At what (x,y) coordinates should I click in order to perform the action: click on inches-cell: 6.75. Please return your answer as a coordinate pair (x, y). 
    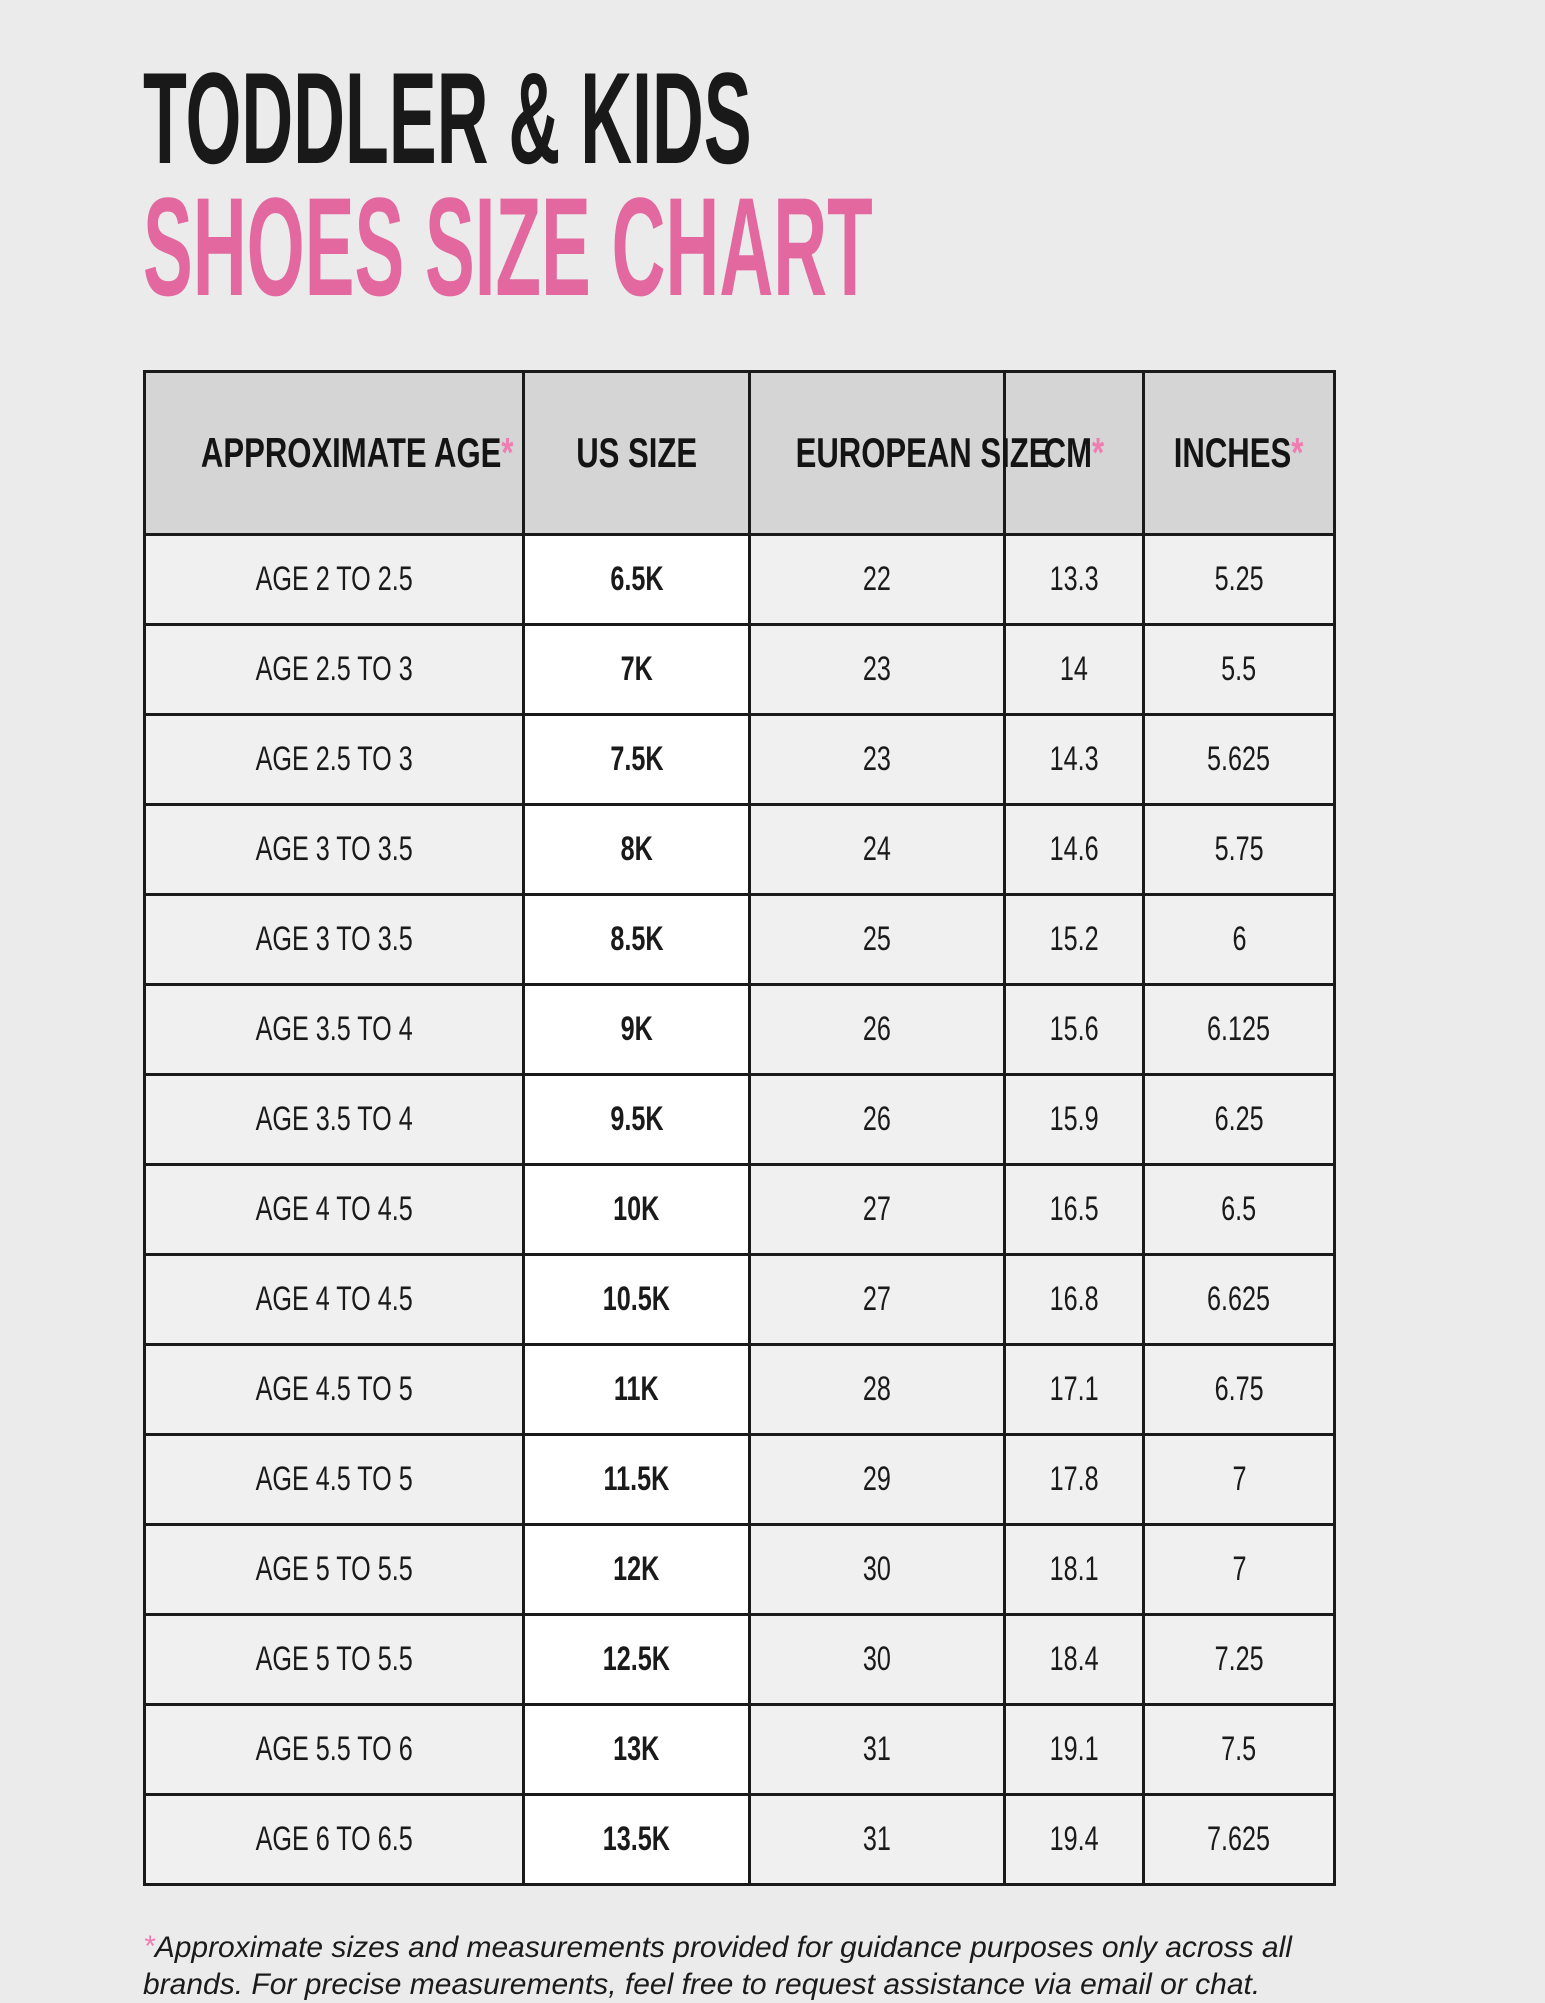
    Looking at the image, I should click on (1239, 1389).